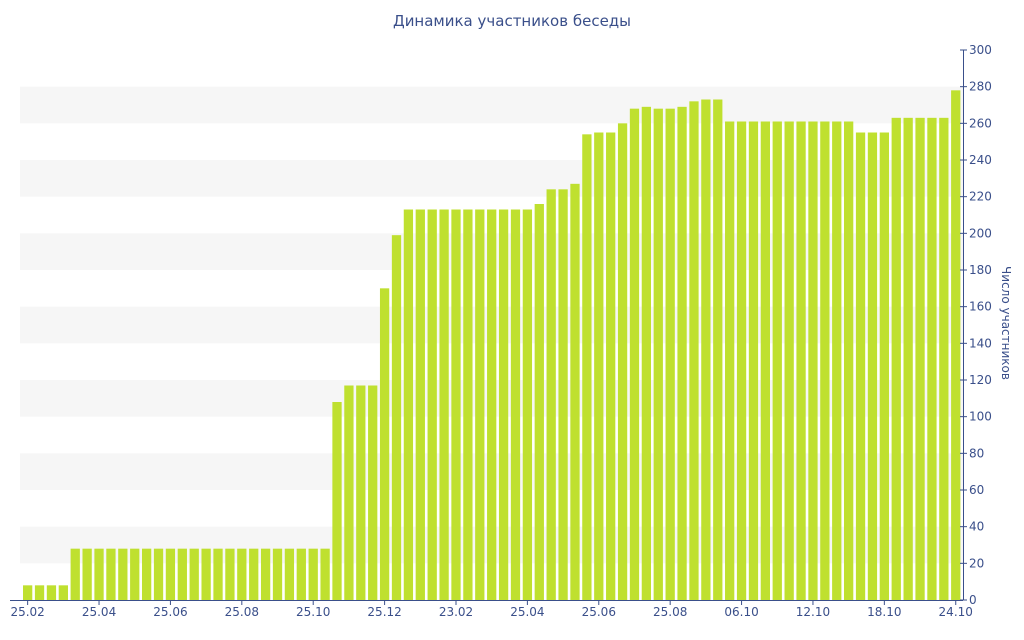 The height and width of the screenshot is (640, 1024). I want to click on x-tick-label: 23.02, so click(456, 612).